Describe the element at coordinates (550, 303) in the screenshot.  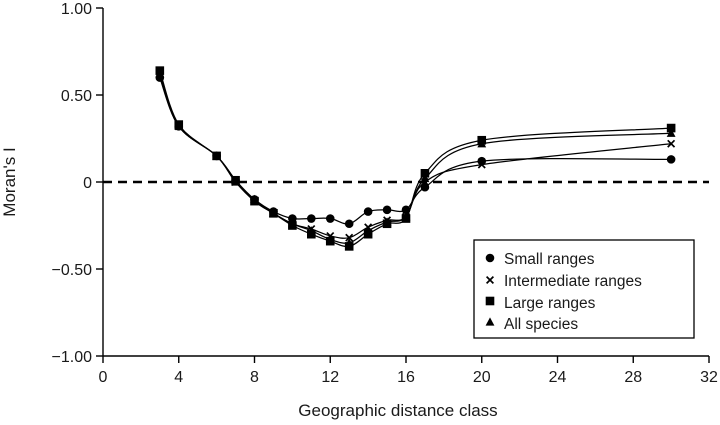
I see `legend-label-large-ranges: Large ranges` at that location.